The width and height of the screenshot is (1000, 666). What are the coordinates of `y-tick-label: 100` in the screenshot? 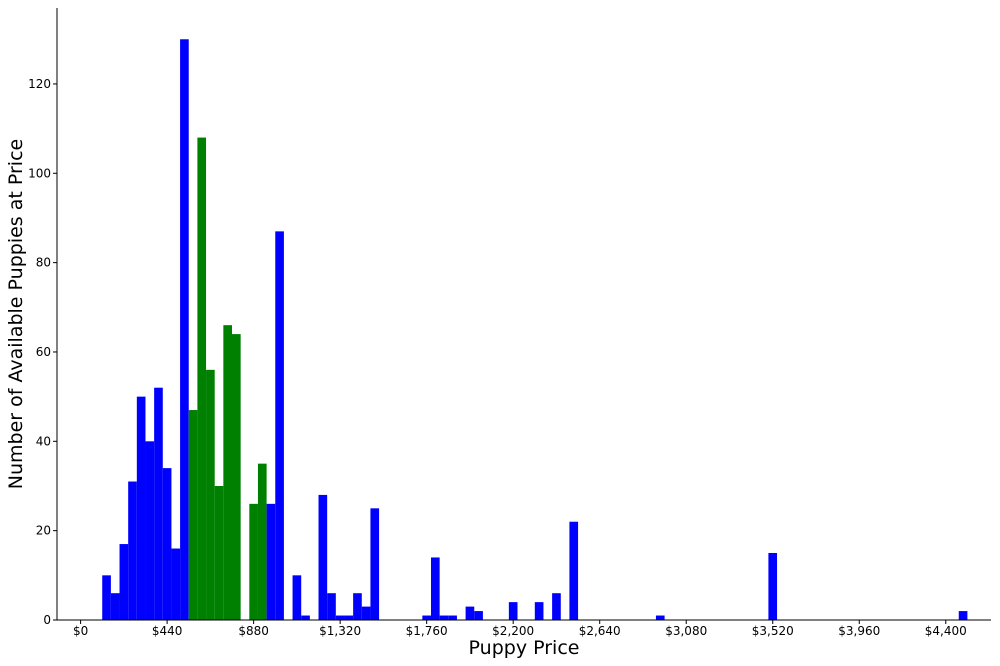 It's located at (39, 173).